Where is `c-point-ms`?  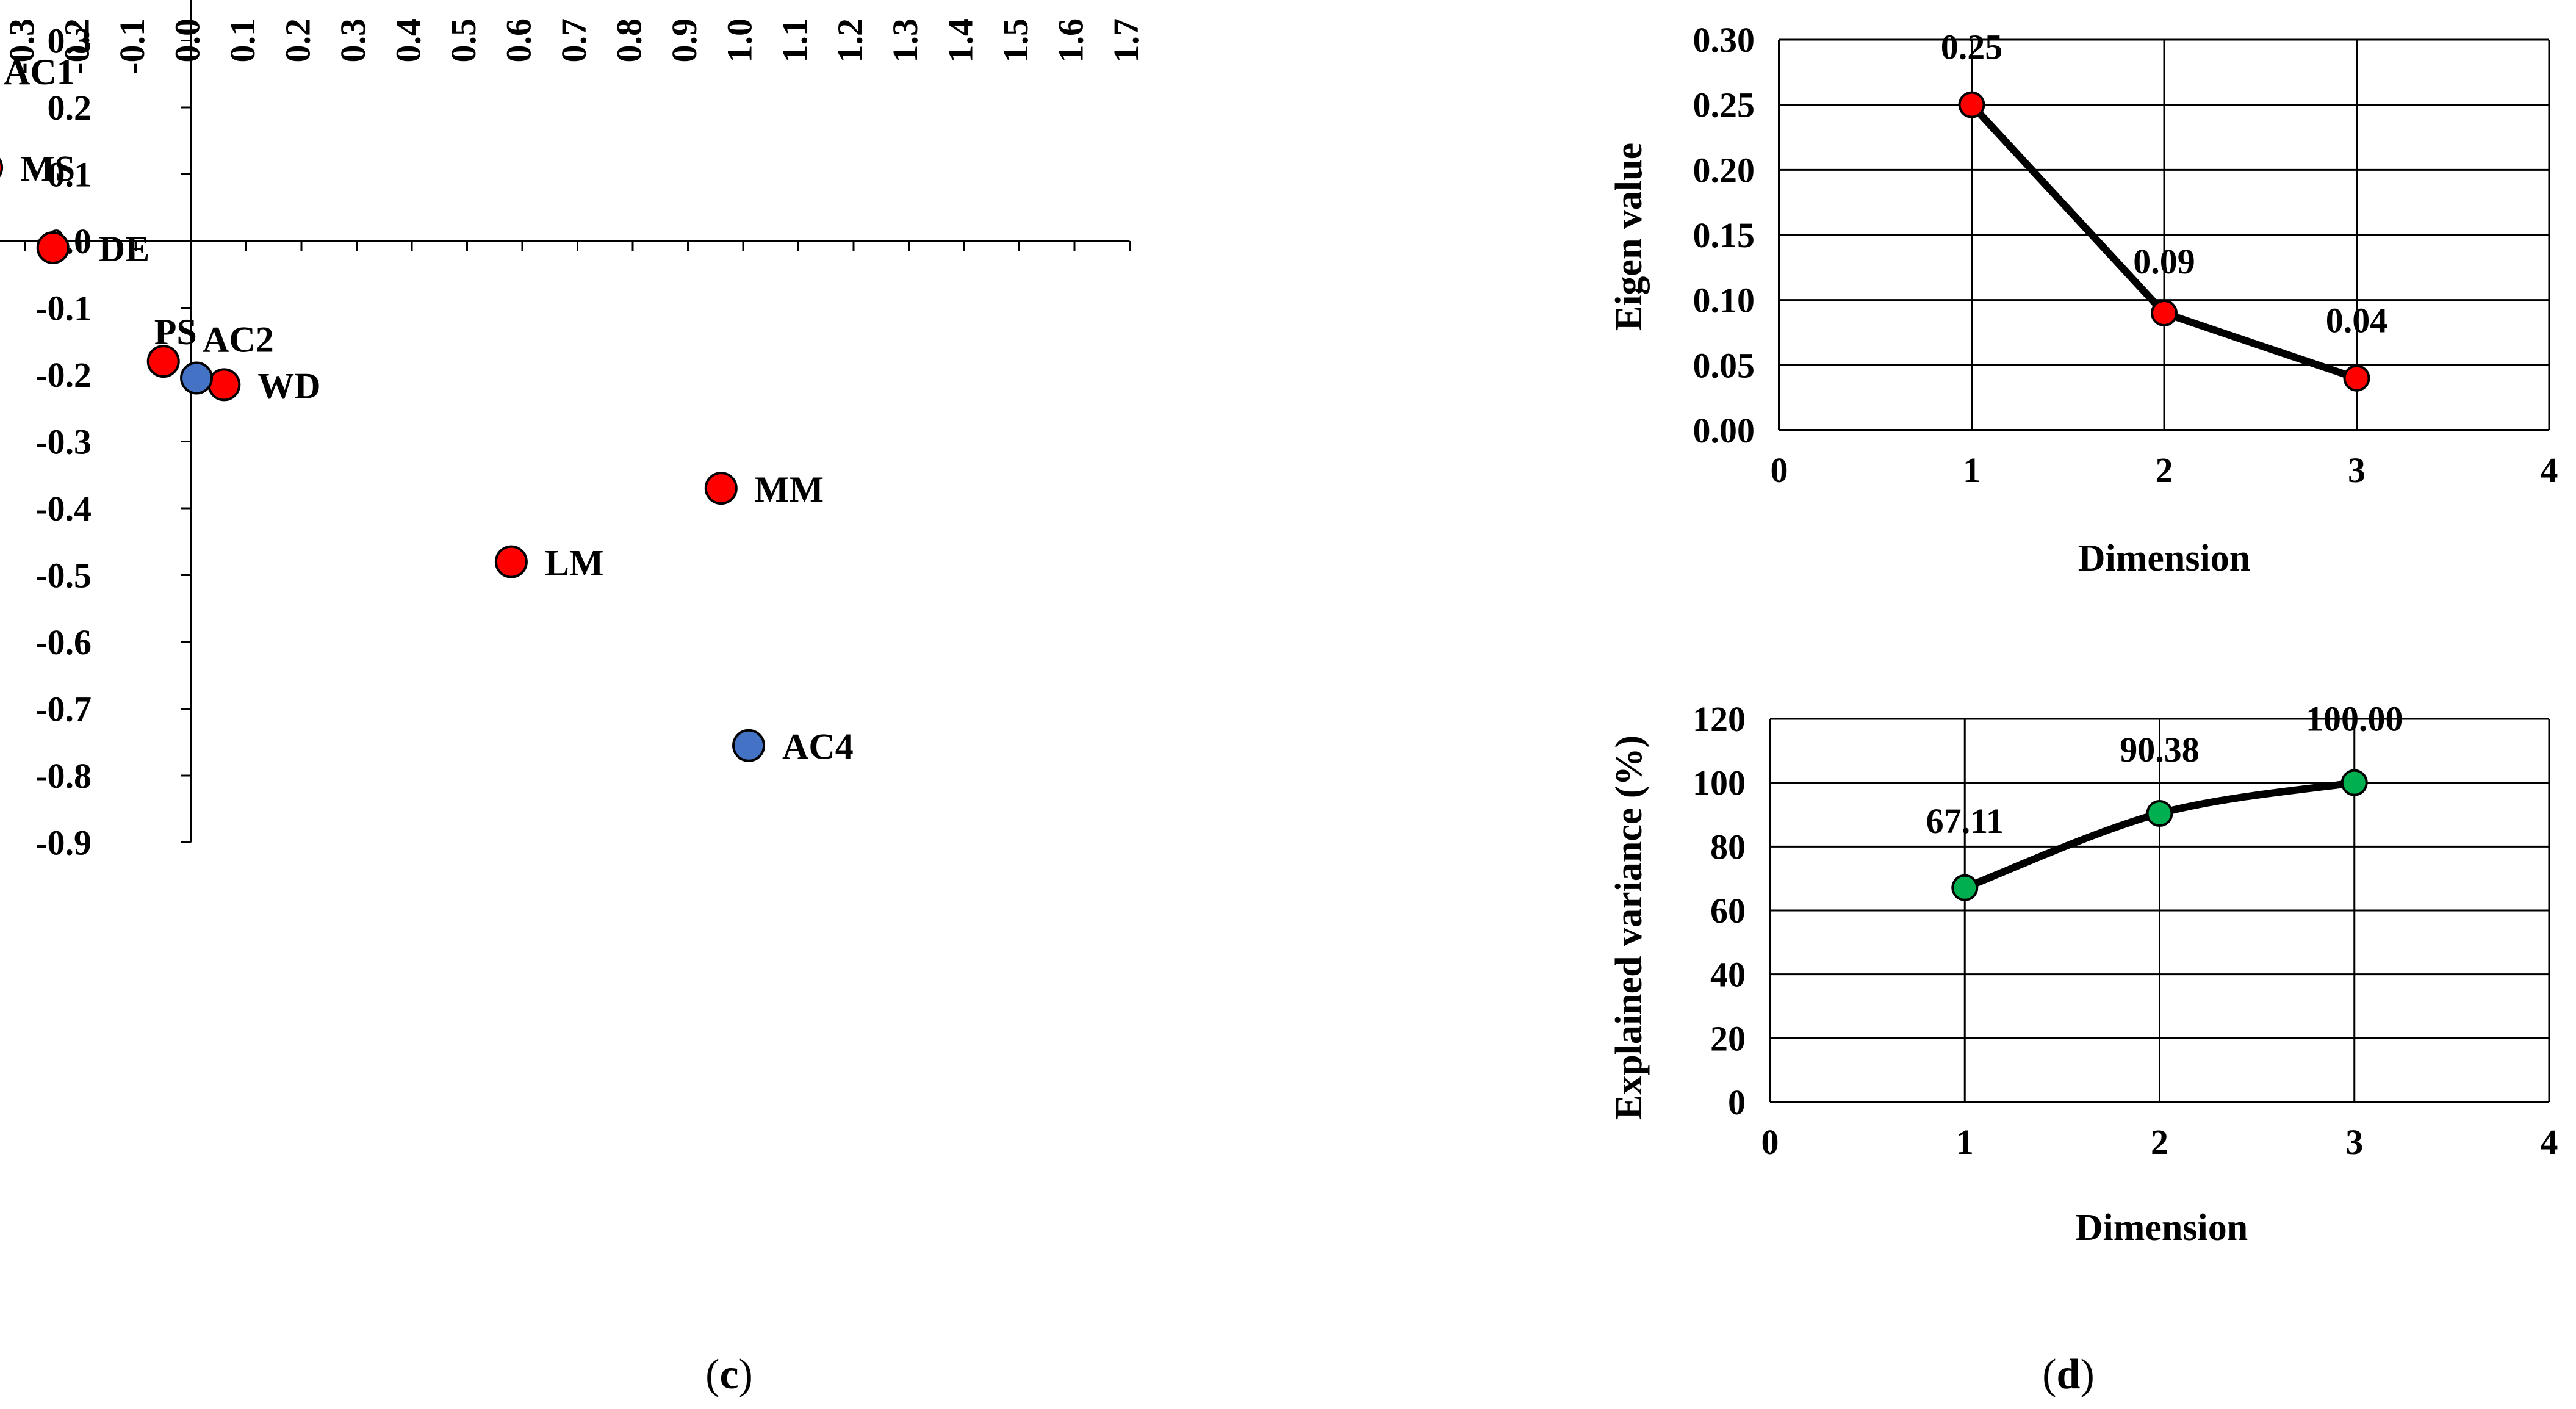
c-point-ms is located at coordinates (2, 167).